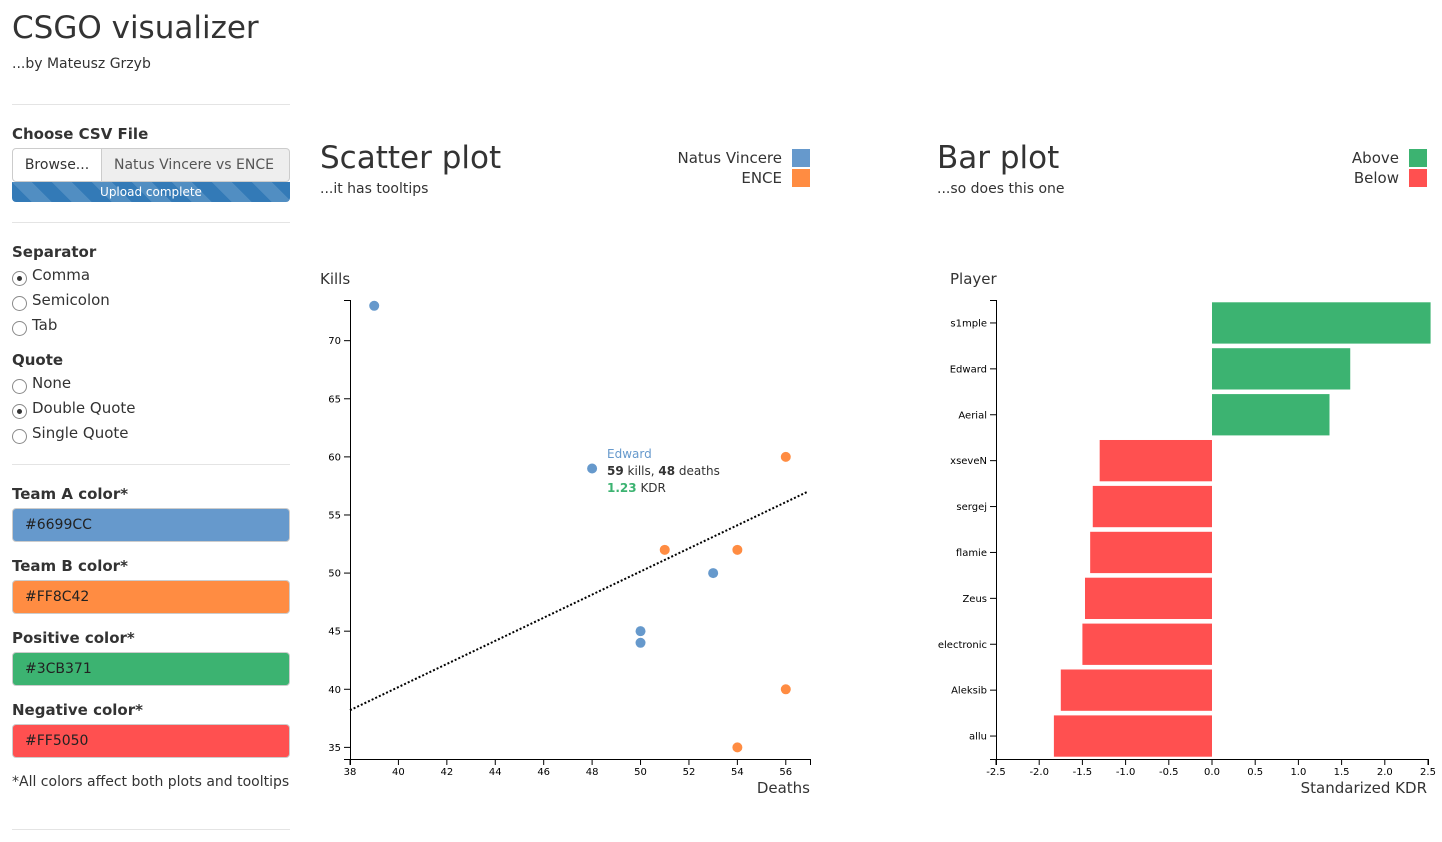  Describe the element at coordinates (1376, 178) in the screenshot. I see `legend-label: Below` at that location.